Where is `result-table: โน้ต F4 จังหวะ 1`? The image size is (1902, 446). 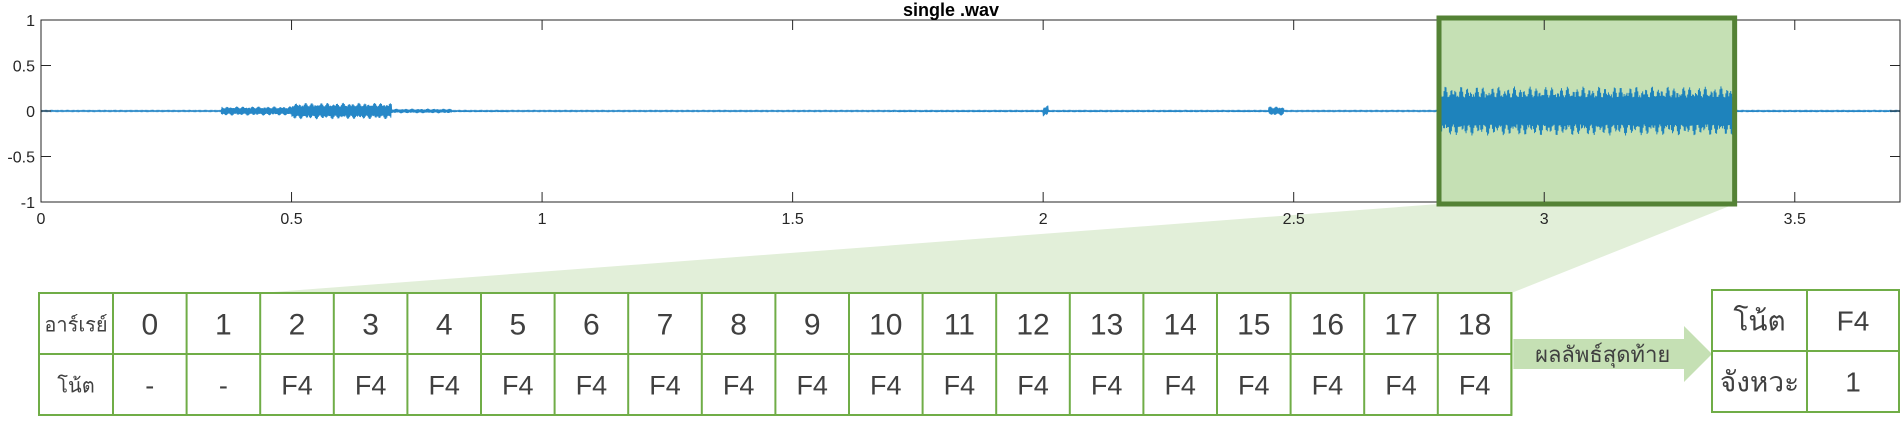 result-table: โน้ต F4 จังหวะ 1 is located at coordinates (1805, 351).